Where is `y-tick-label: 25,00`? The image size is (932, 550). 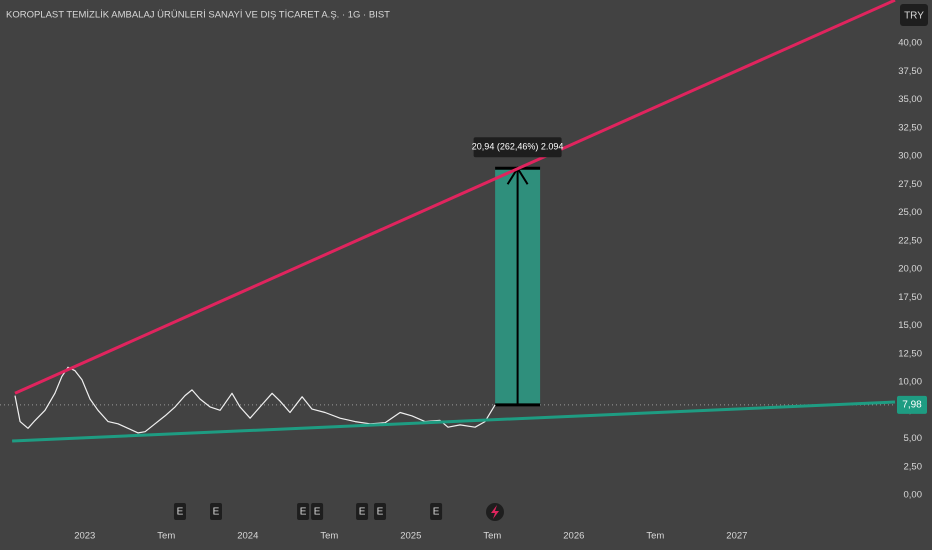 y-tick-label: 25,00 is located at coordinates (910, 212).